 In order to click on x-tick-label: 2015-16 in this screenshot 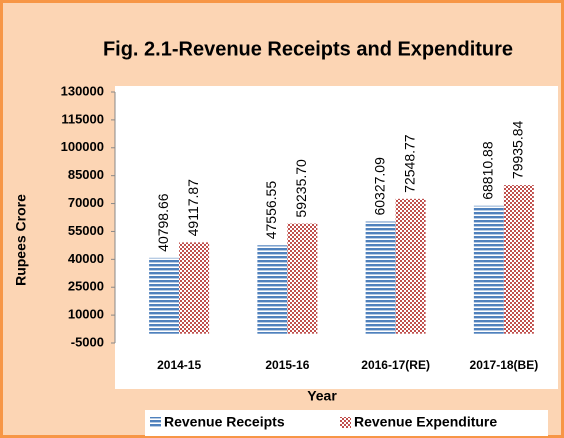, I will do `click(287, 365)`.